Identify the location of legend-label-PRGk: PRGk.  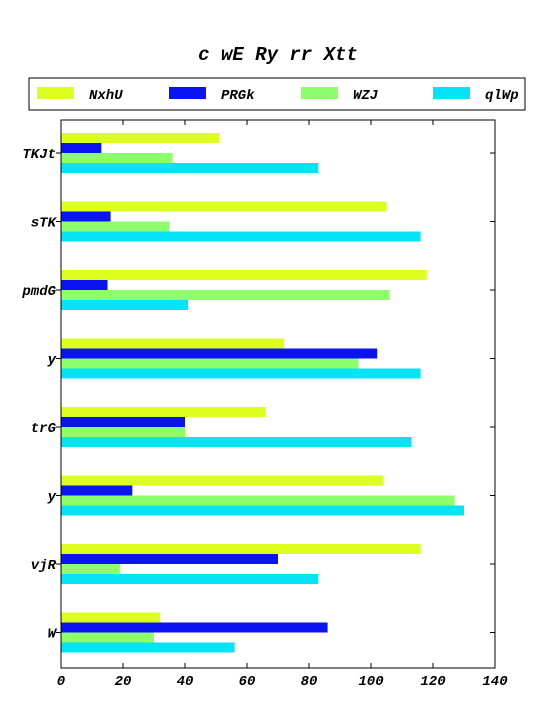
(238, 96).